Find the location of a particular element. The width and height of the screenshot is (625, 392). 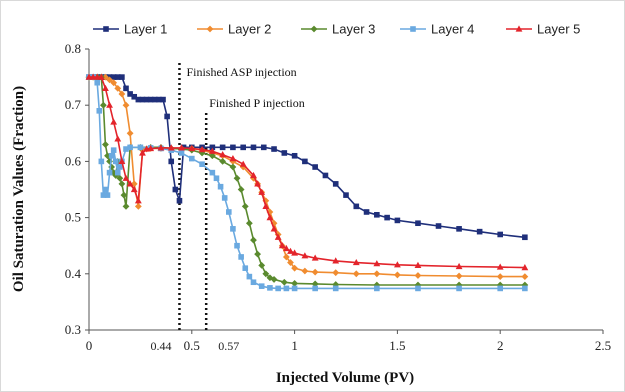

legend-label: Layer 4 is located at coordinates (452, 29).